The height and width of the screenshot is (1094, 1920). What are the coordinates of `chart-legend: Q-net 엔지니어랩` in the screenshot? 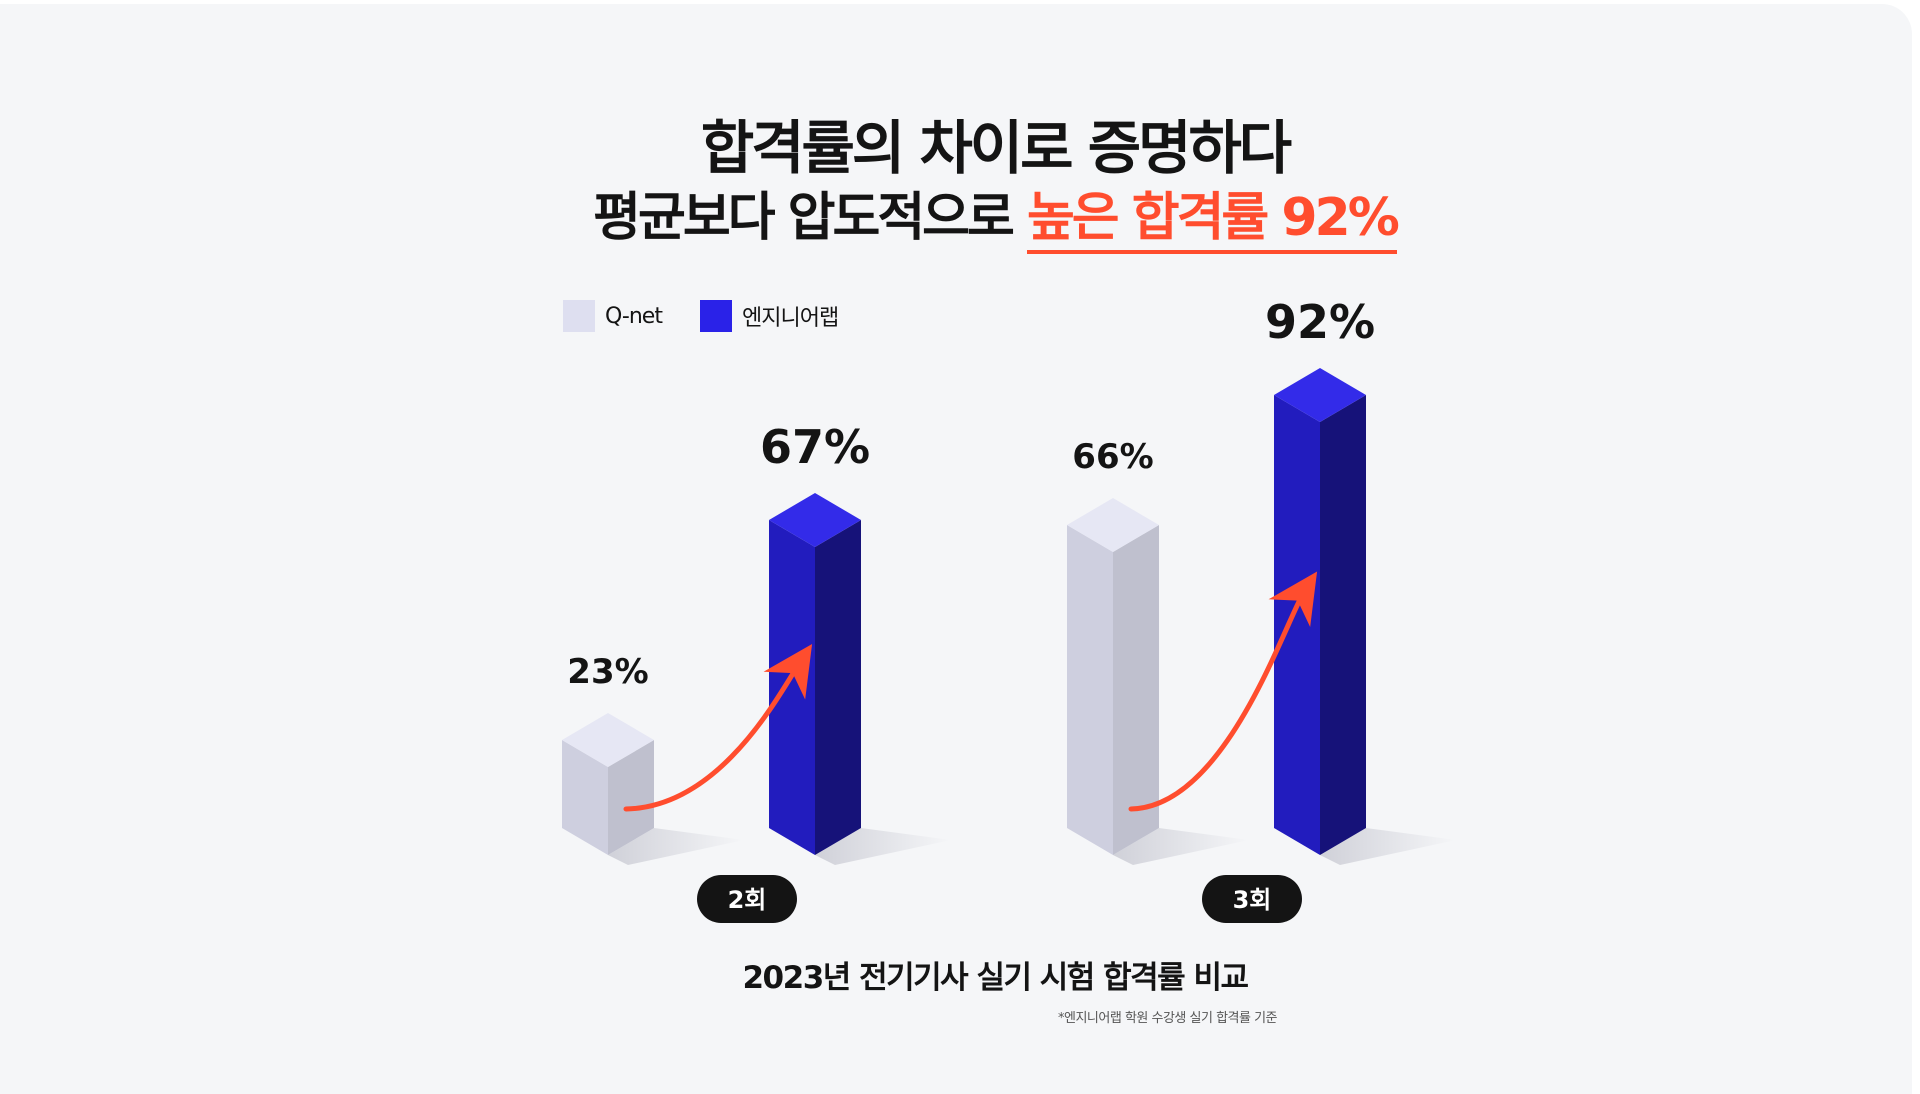 It's located at (719, 316).